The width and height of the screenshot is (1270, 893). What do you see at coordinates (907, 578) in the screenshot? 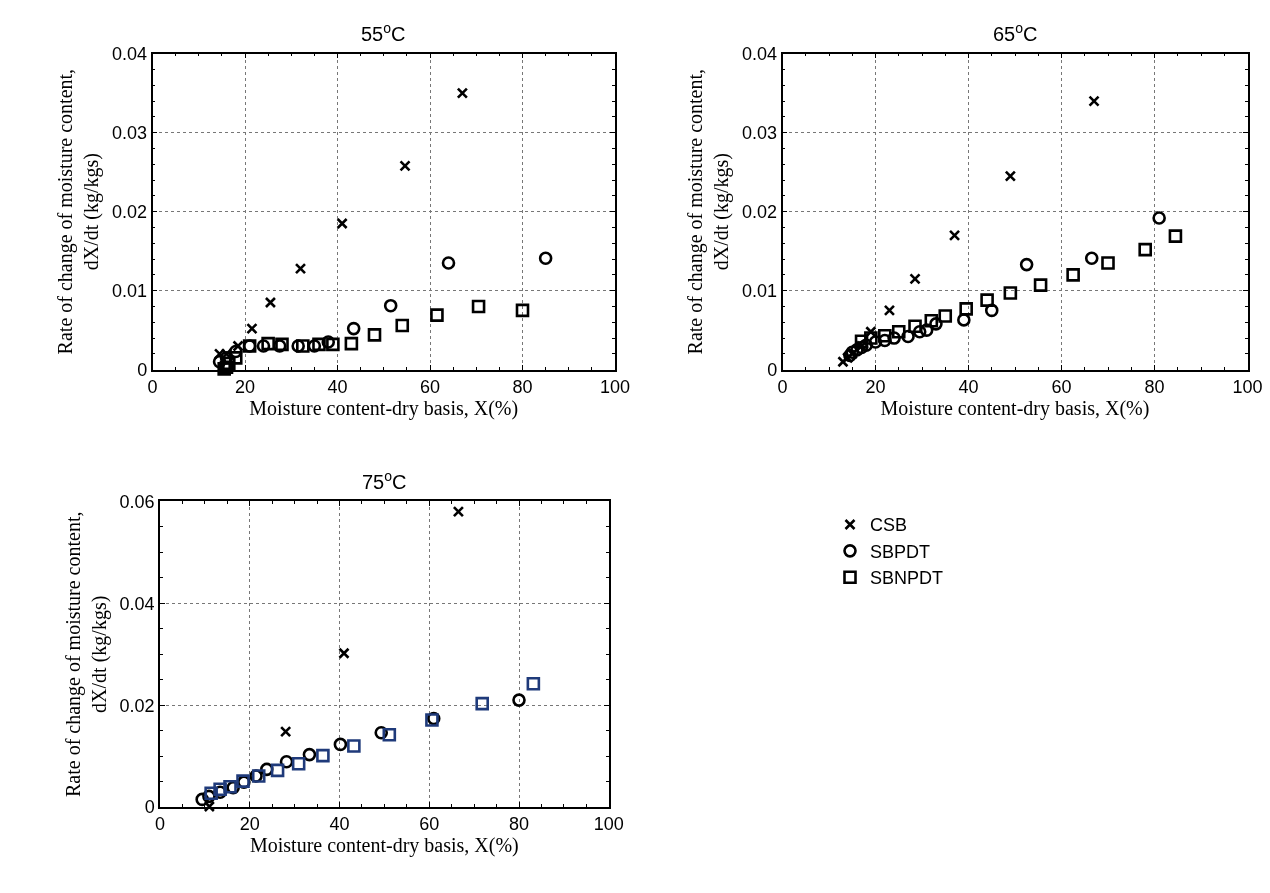
I see `legend-label: SBNPDT` at bounding box center [907, 578].